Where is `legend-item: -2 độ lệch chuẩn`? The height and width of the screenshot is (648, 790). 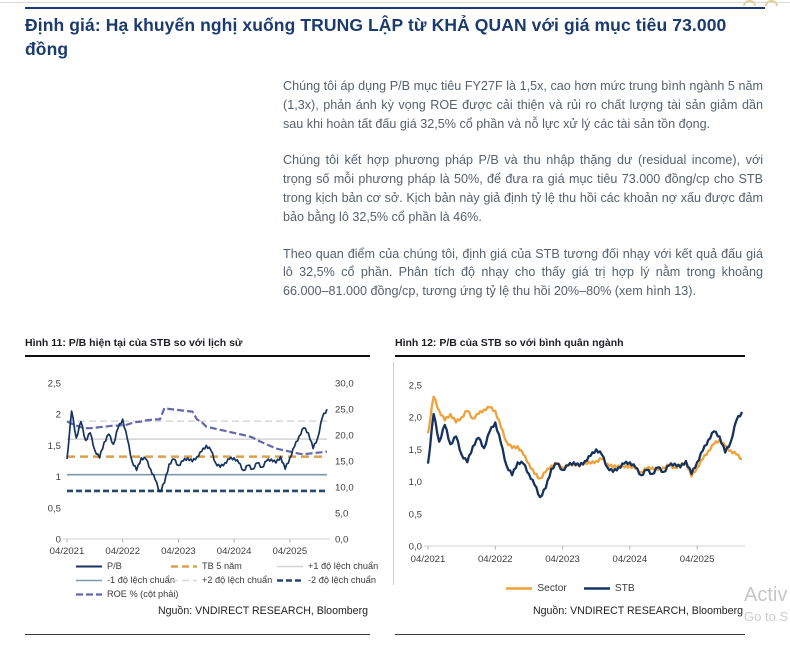
legend-item: -2 độ lệch chuẩn is located at coordinates (327, 580).